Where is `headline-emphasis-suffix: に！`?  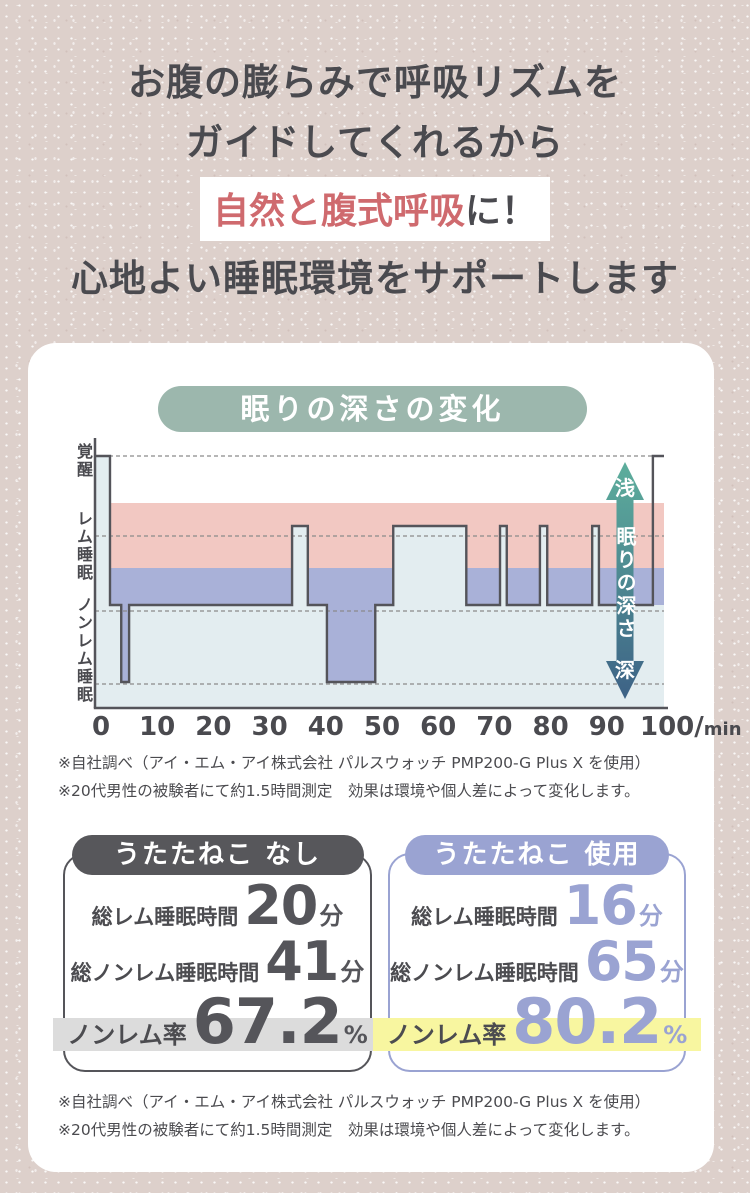 headline-emphasis-suffix: に！ is located at coordinates (501, 211).